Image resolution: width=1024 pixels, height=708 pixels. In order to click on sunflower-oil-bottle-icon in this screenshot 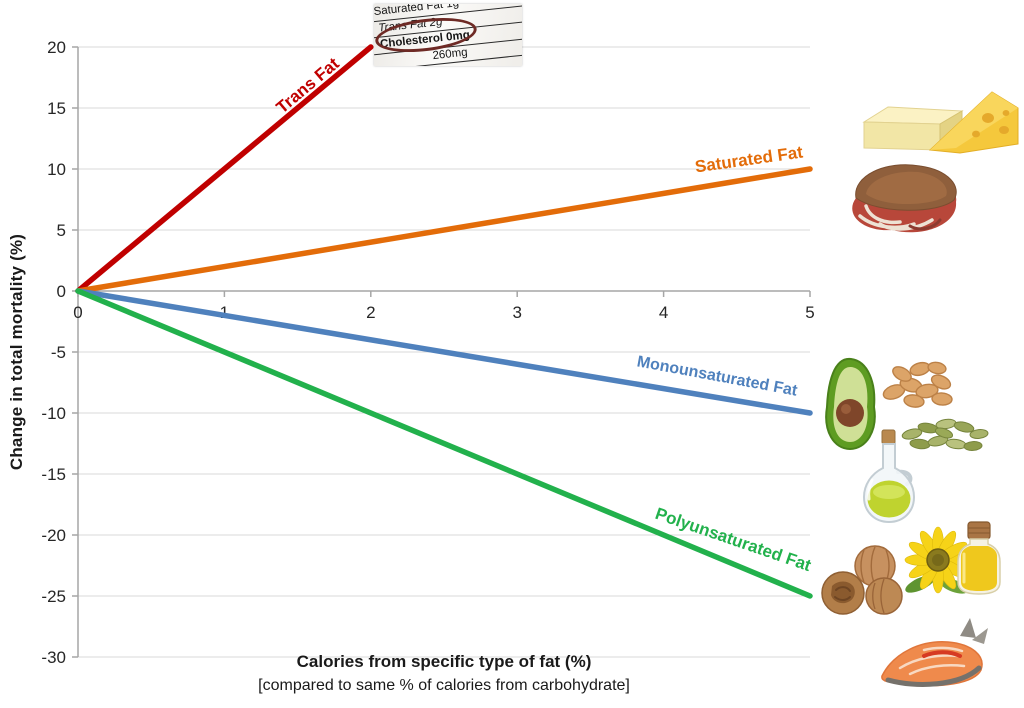, I will do `click(979, 558)`.